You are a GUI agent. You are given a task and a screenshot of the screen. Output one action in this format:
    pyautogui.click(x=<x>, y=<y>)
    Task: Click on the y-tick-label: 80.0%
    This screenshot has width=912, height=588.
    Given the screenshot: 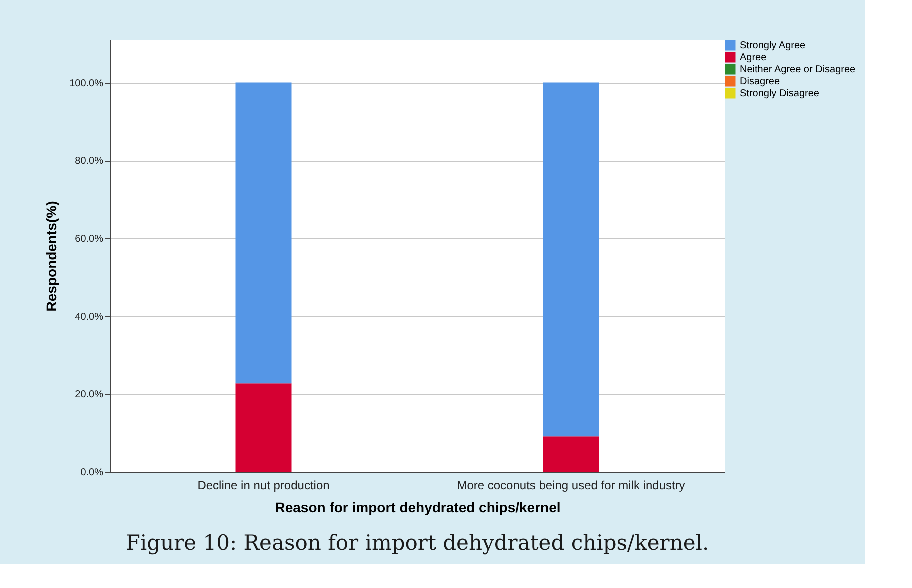 What is the action you would take?
    pyautogui.click(x=89, y=162)
    